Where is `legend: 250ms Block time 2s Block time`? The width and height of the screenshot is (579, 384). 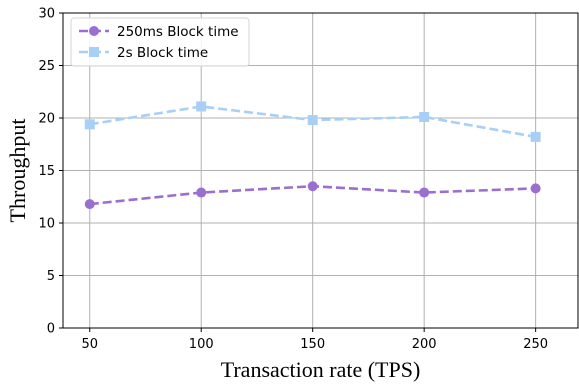 legend: 250ms Block time 2s Block time is located at coordinates (160, 42).